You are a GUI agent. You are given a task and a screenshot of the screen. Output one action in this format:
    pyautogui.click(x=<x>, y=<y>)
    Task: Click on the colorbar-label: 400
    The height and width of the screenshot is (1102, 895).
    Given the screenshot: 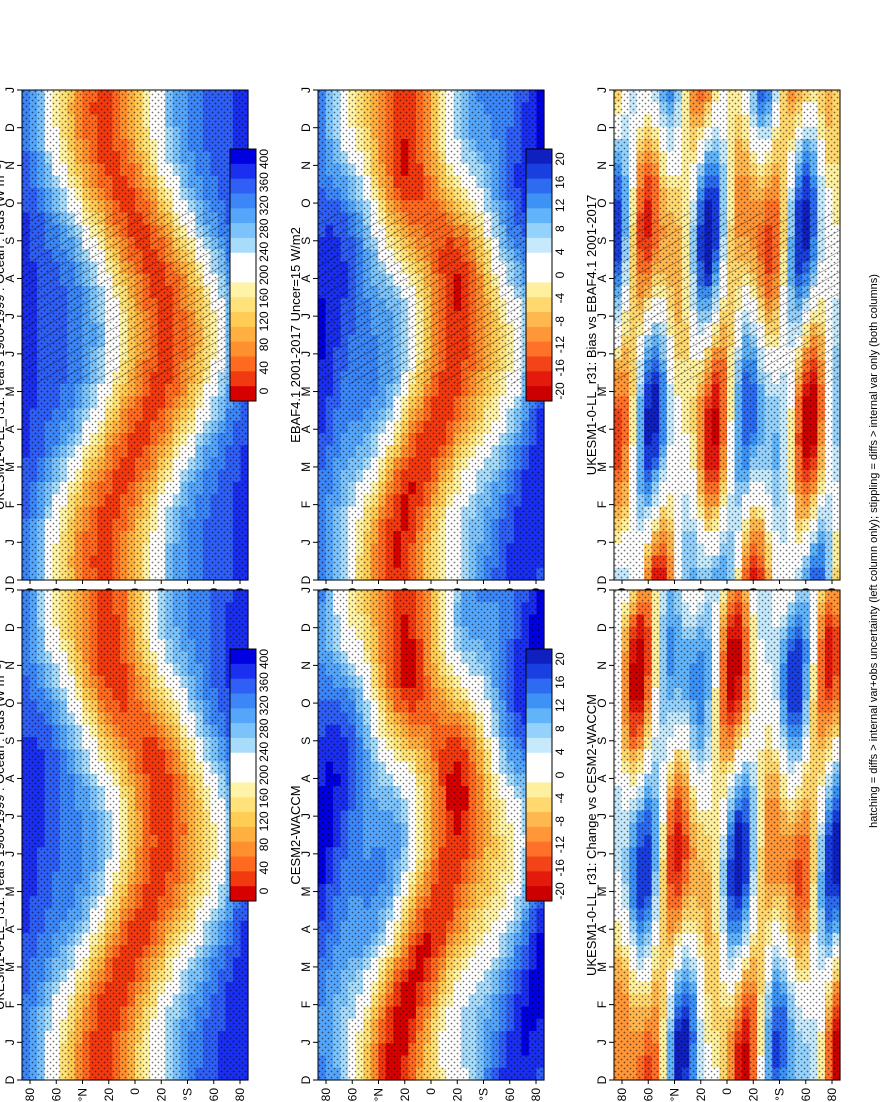 What is the action you would take?
    pyautogui.click(x=264, y=159)
    